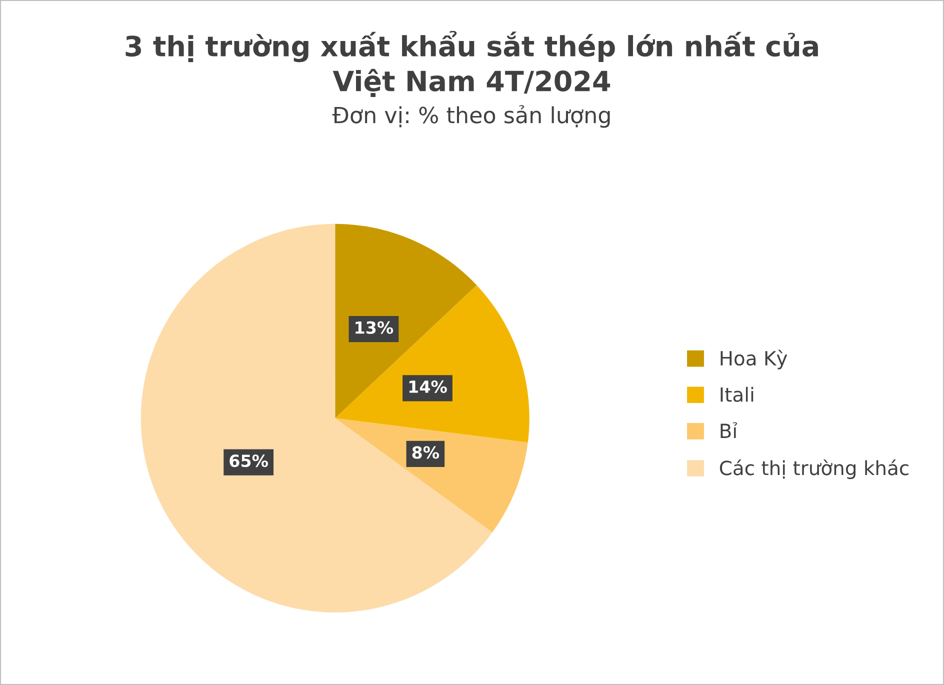 Image resolution: width=944 pixels, height=685 pixels. I want to click on data-label: 14%, so click(428, 387).